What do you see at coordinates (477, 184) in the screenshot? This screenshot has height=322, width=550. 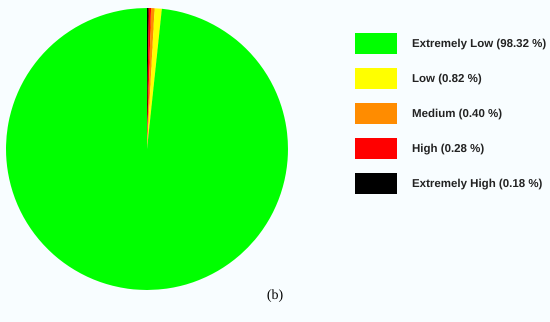 I see `legend-label: Extremely High (0.18 %)` at bounding box center [477, 184].